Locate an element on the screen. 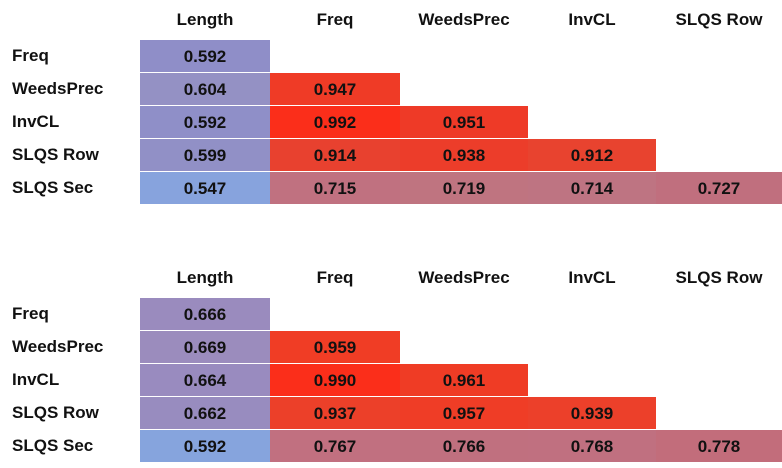  heatmap-cell: 0.939 is located at coordinates (592, 413).